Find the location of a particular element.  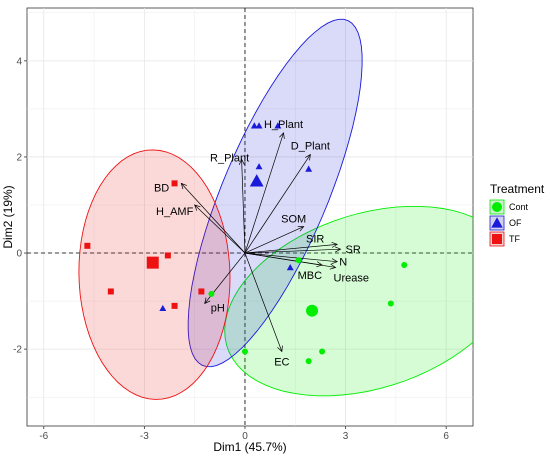

x-tick-label: -6 is located at coordinates (43, 436).